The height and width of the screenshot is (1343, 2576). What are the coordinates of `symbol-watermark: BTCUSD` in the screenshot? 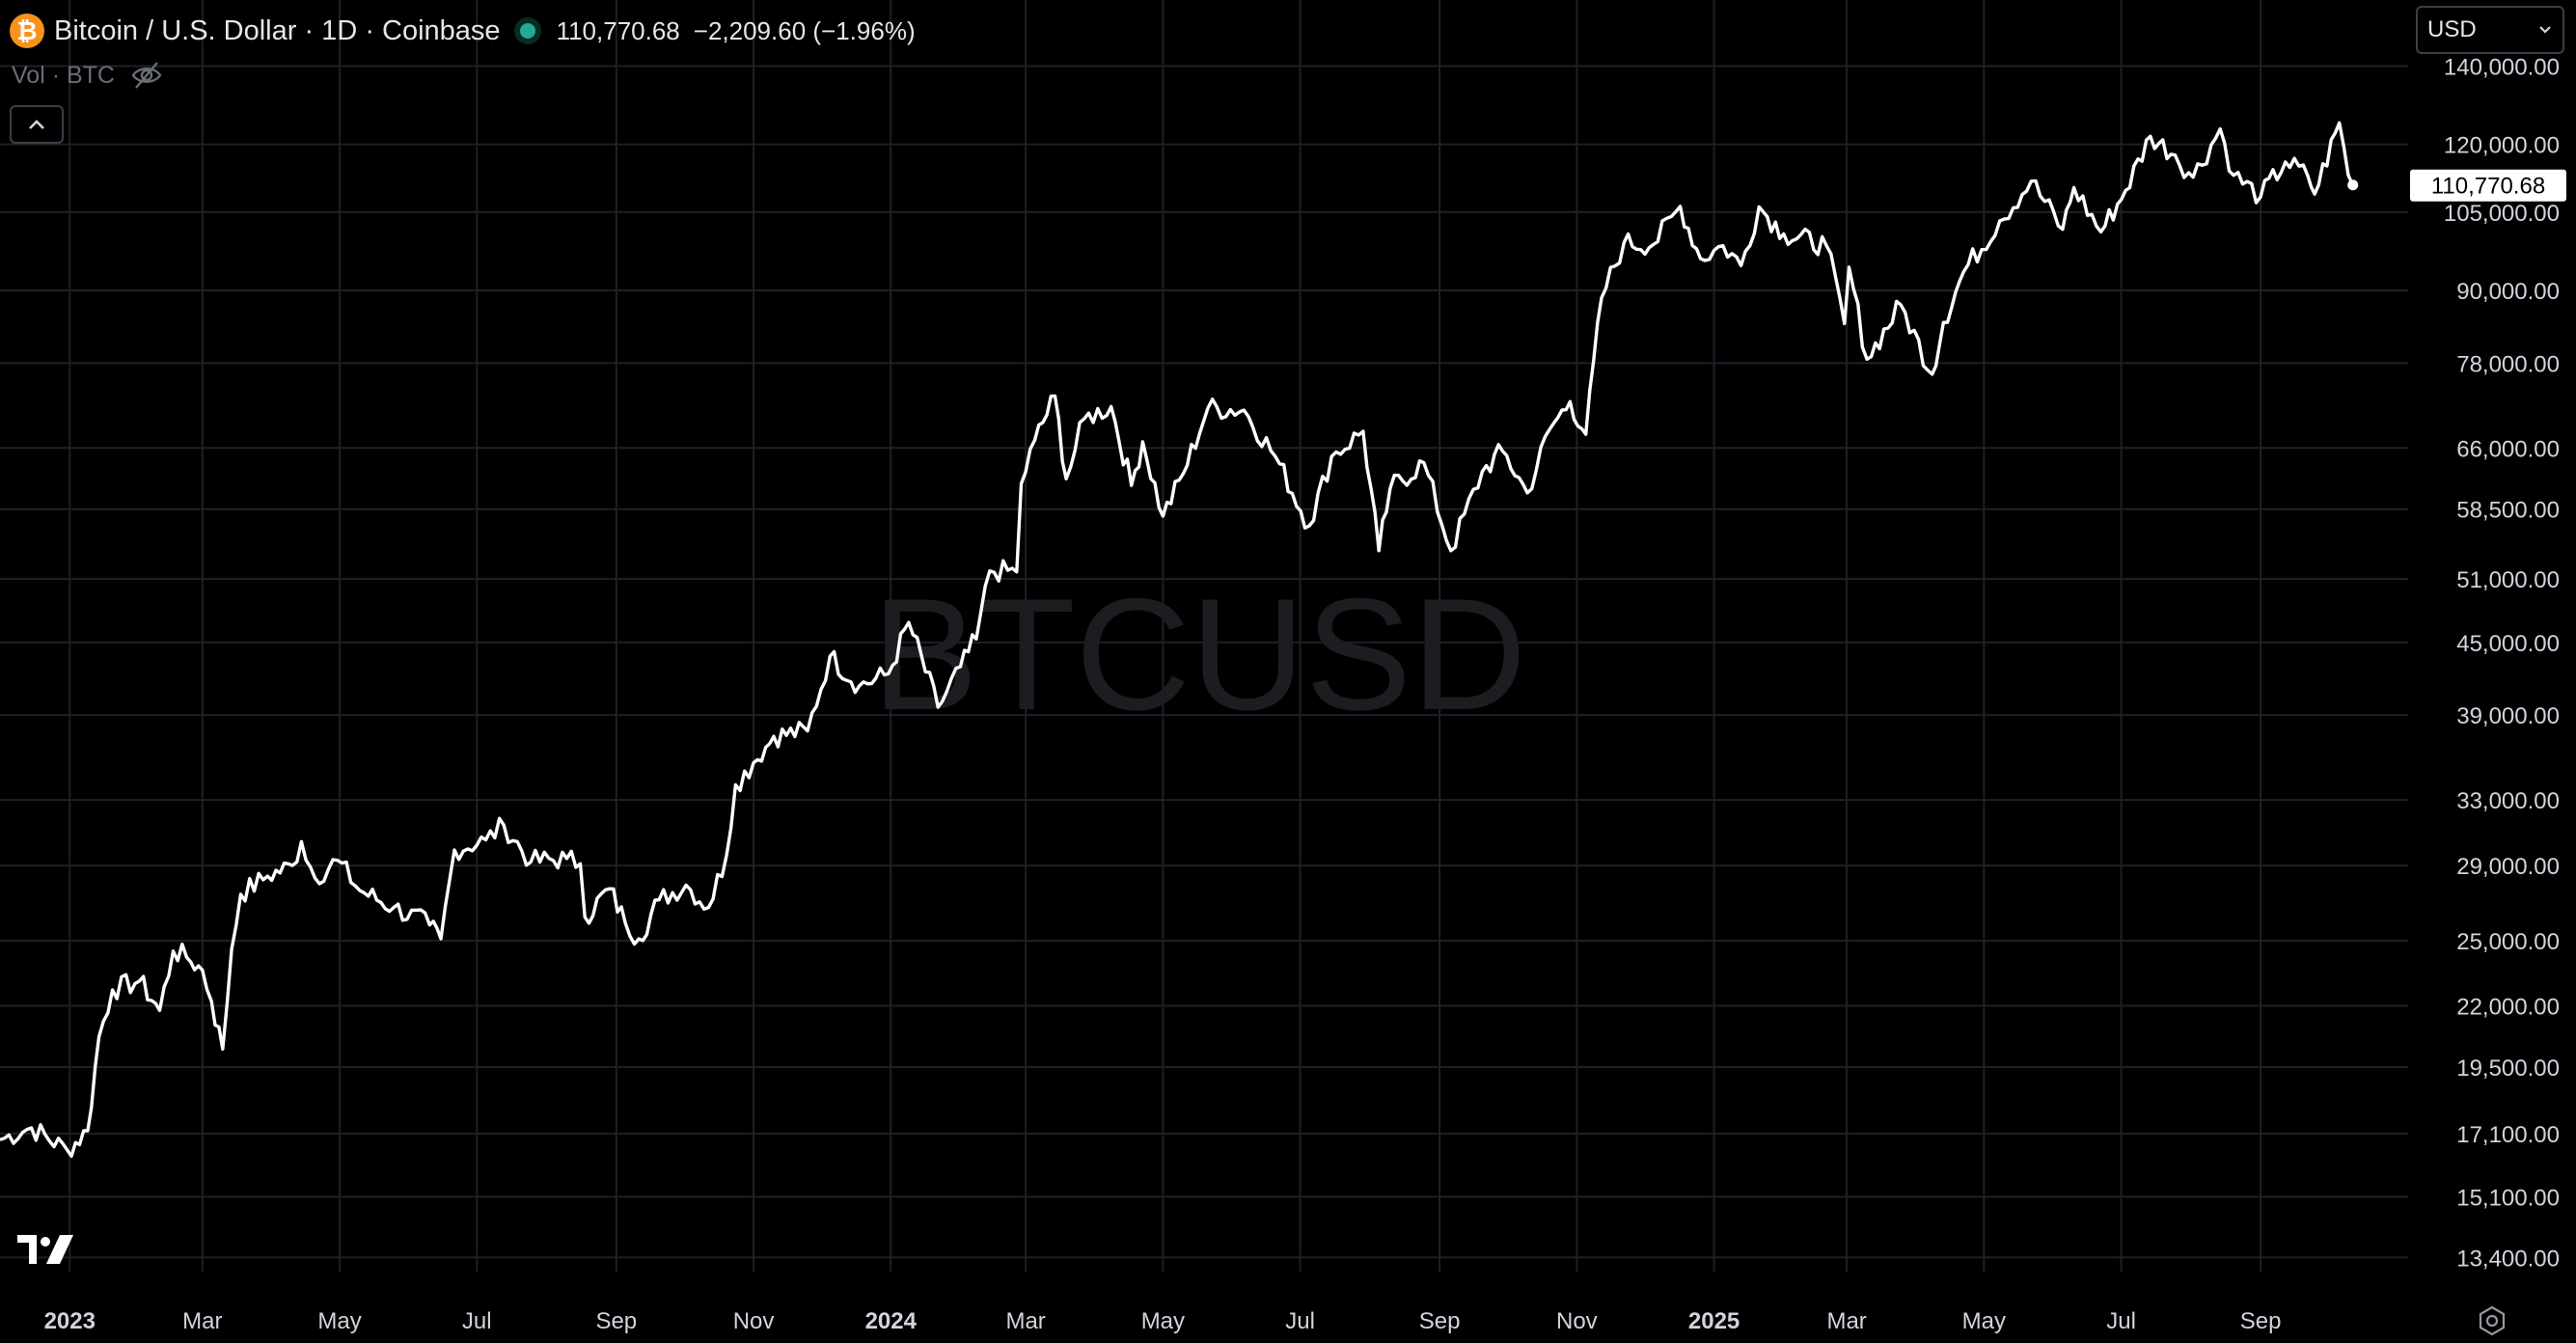 It's located at (1199, 654).